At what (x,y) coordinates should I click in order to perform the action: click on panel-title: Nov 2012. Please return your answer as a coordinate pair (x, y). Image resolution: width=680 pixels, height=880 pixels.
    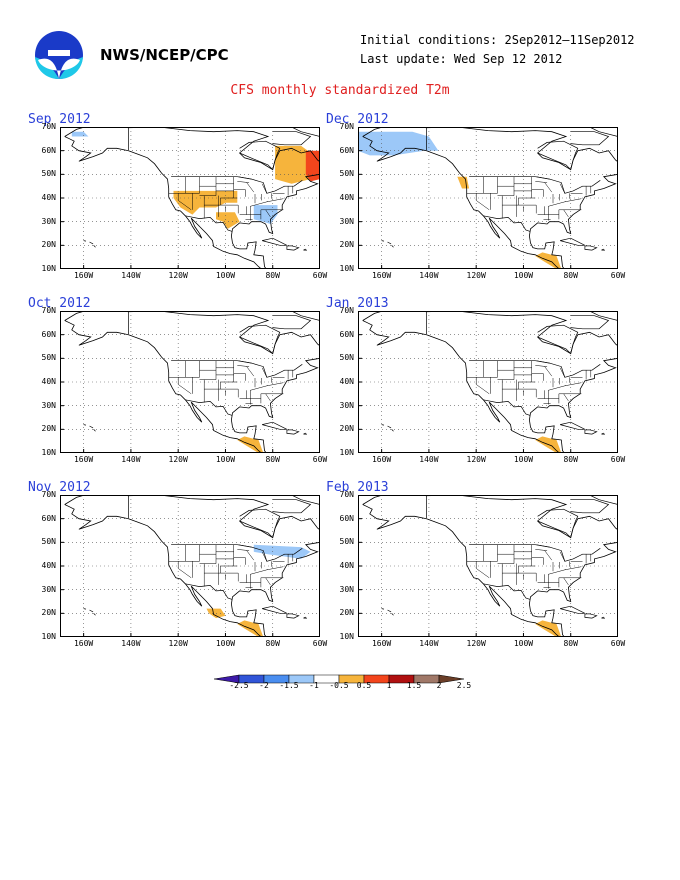
    Looking at the image, I should click on (59, 487).